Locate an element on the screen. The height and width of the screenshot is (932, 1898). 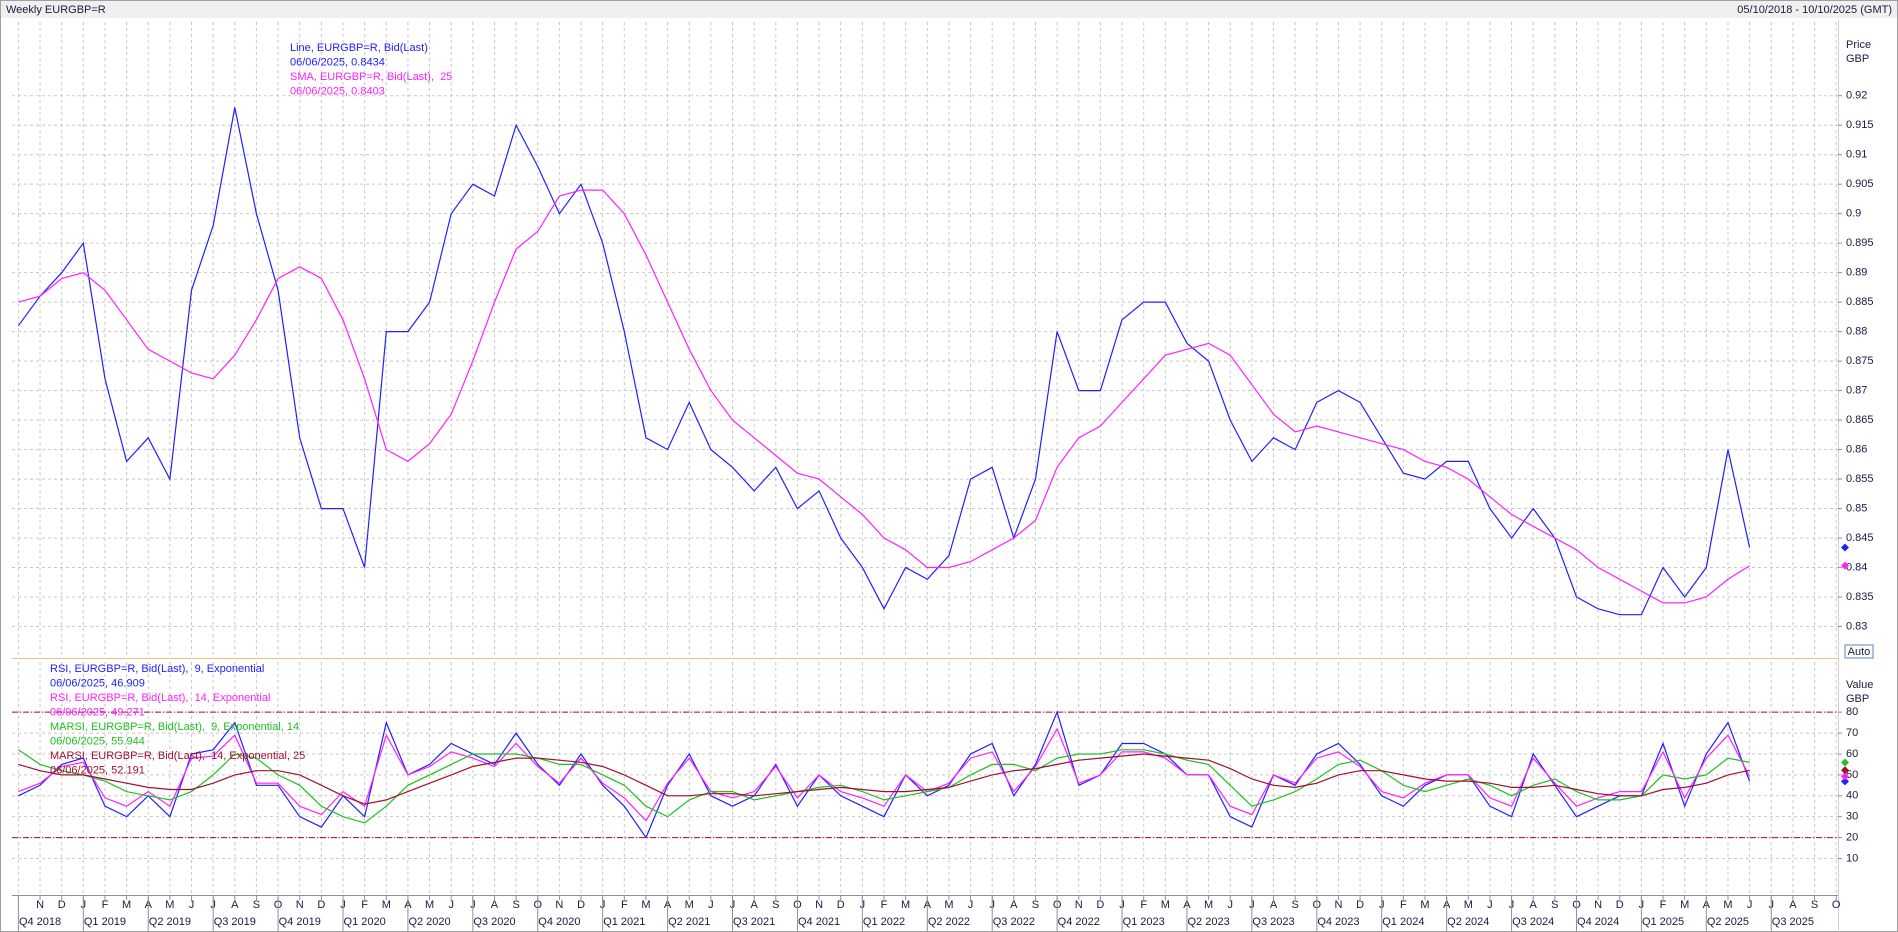
quarter-label: Q4 2021 is located at coordinates (819, 922).